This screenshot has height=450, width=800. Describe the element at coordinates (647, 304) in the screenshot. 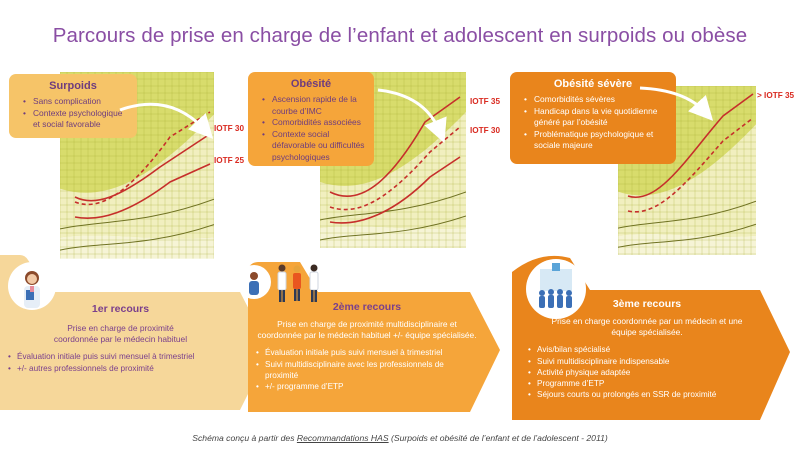

I see `recours-title: 3ème recours` at that location.